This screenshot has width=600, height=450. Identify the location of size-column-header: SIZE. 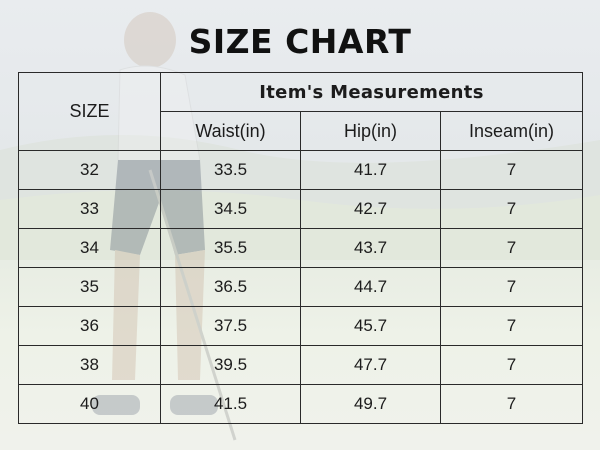
(89, 111).